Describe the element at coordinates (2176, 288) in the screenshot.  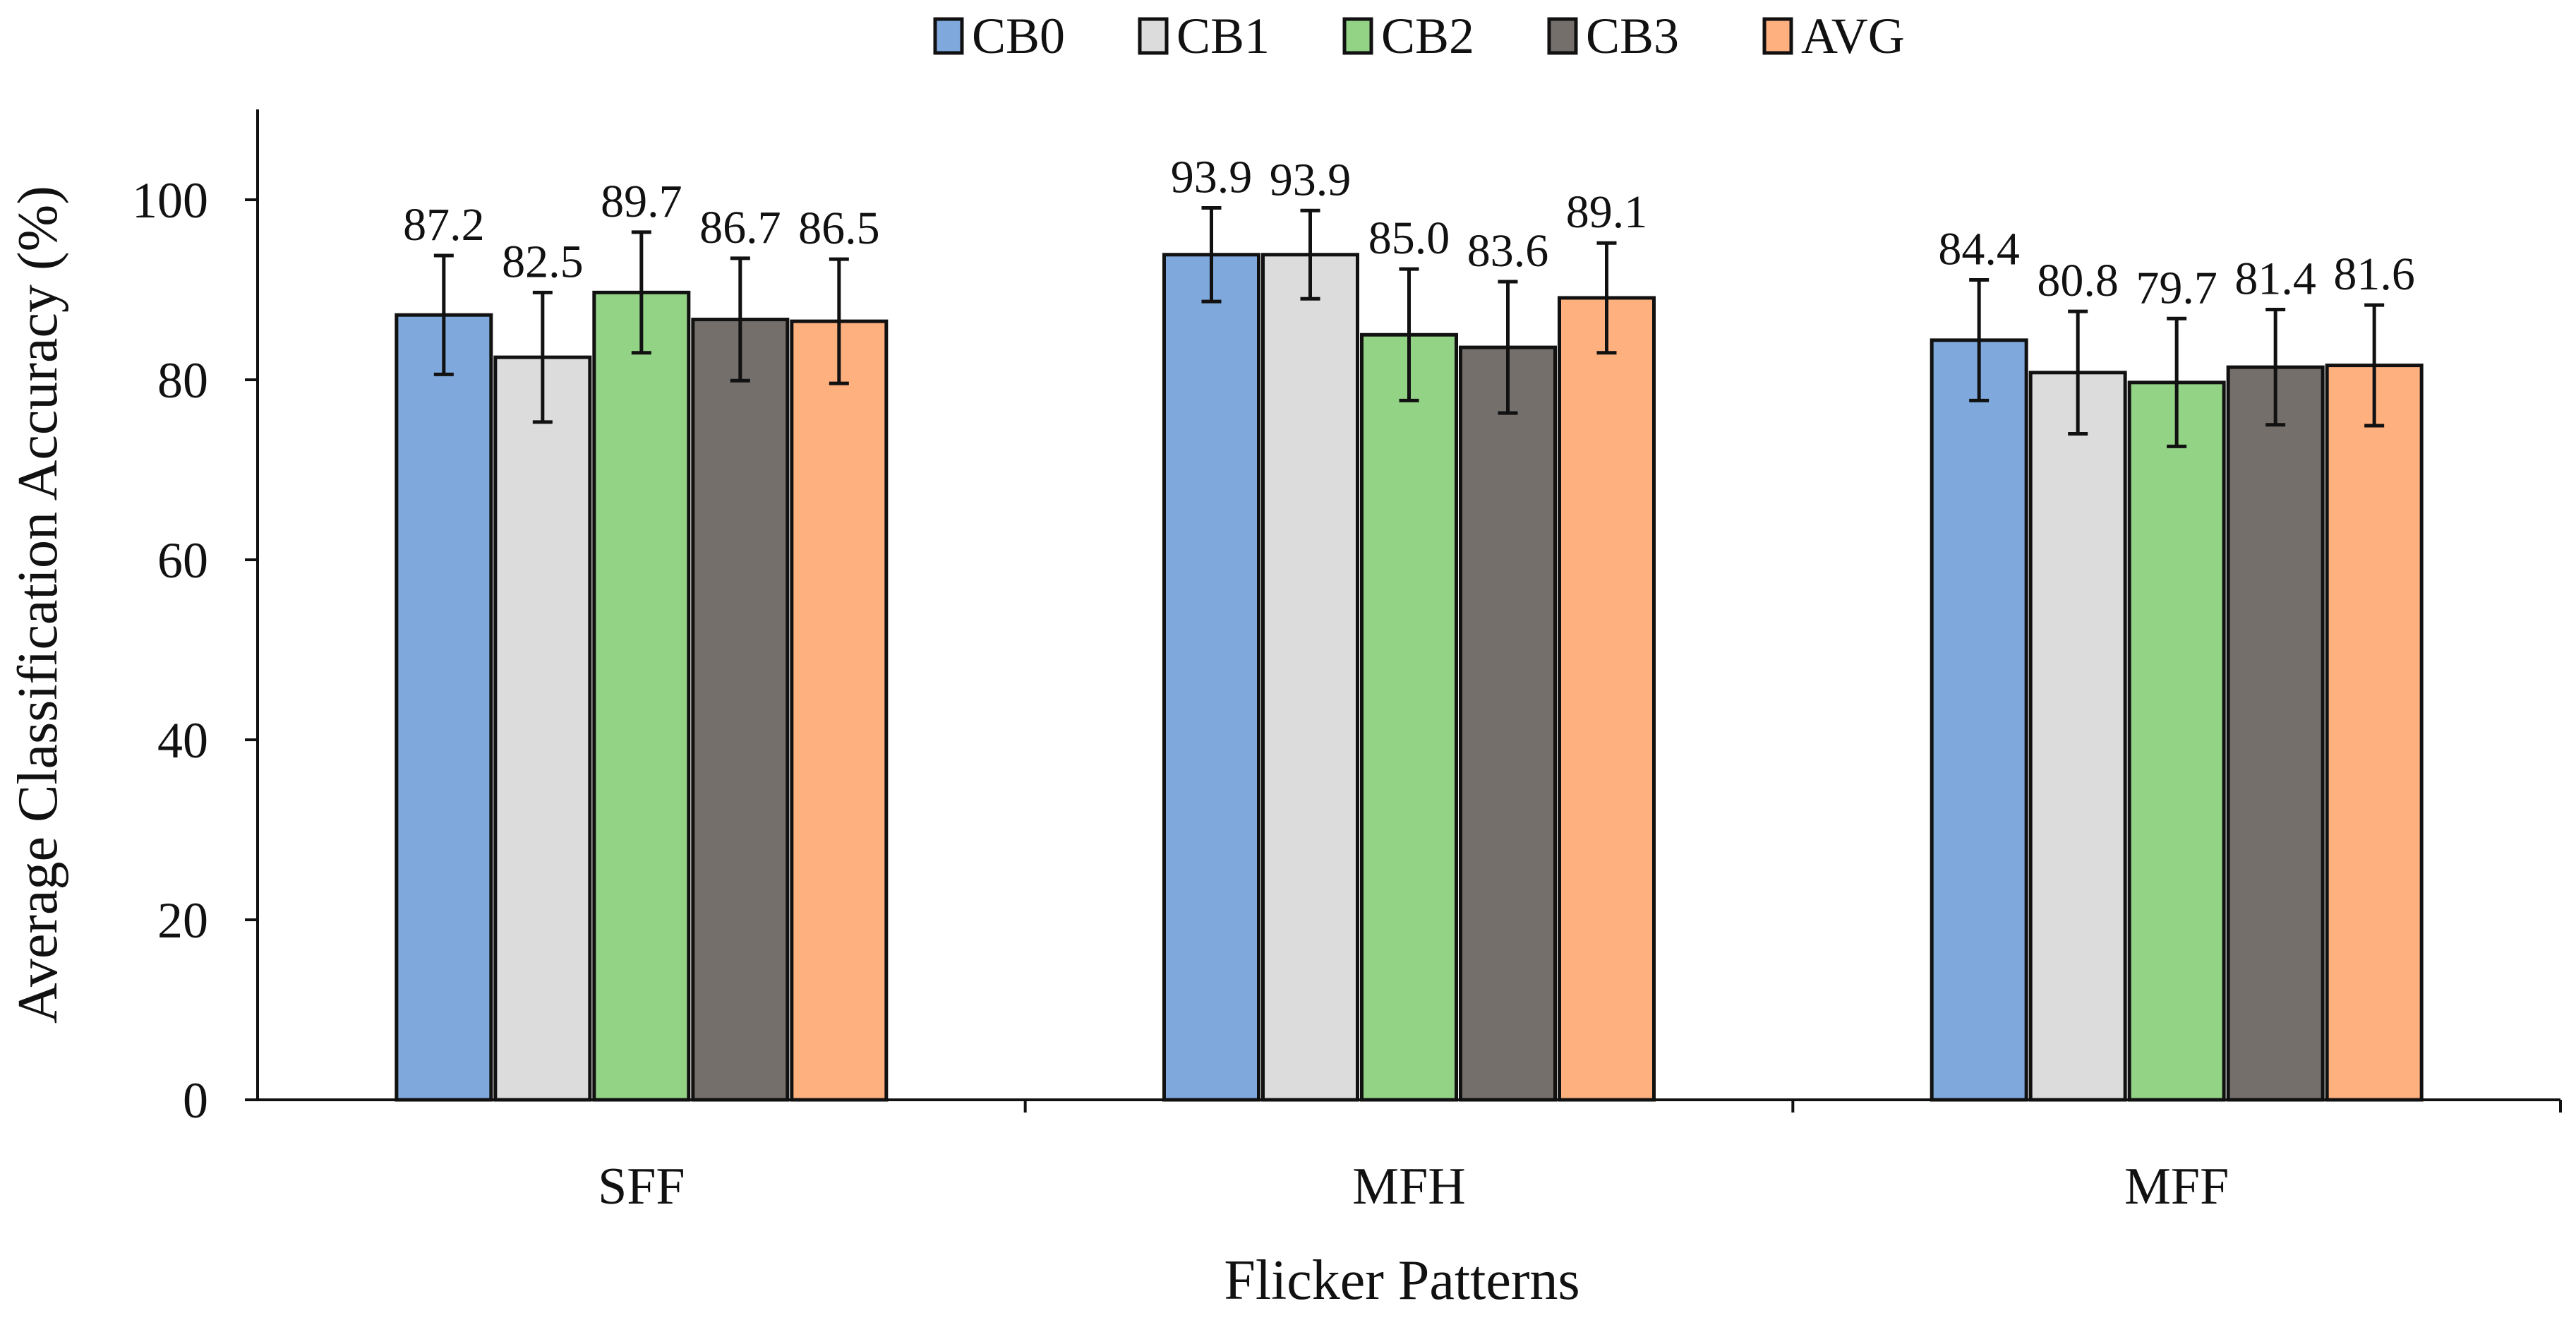
I see `data-label: 79.7` at that location.